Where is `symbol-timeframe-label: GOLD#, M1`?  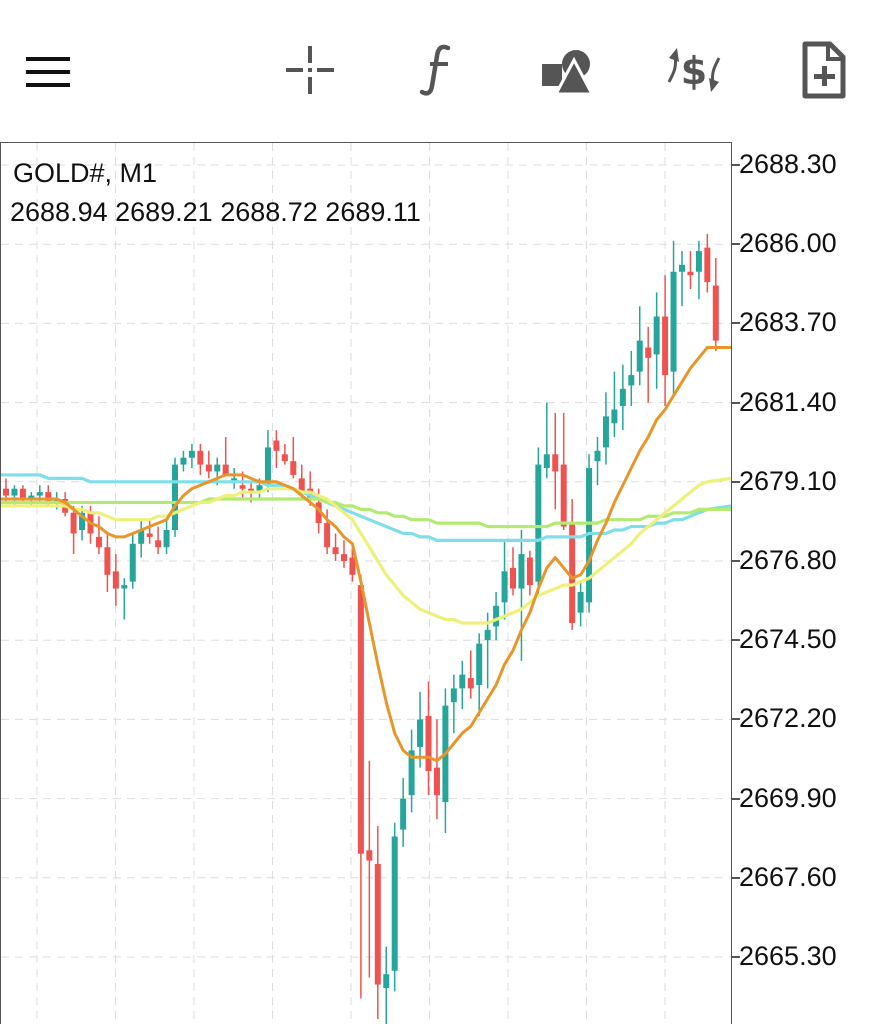 symbol-timeframe-label: GOLD#, M1 is located at coordinates (85, 173).